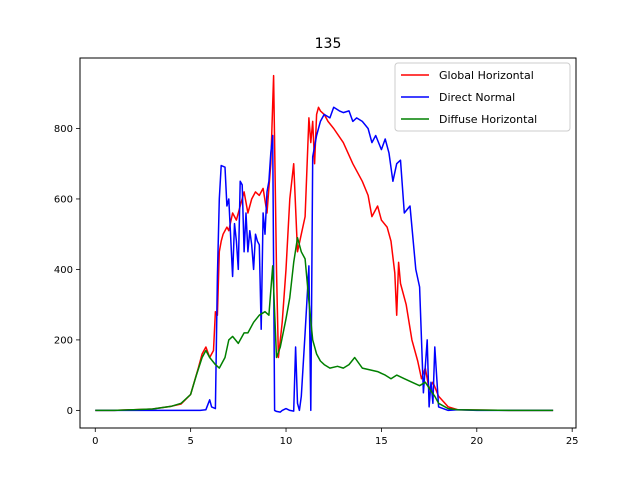 The height and width of the screenshot is (480, 640). I want to click on y-tick-label: 400, so click(63, 270).